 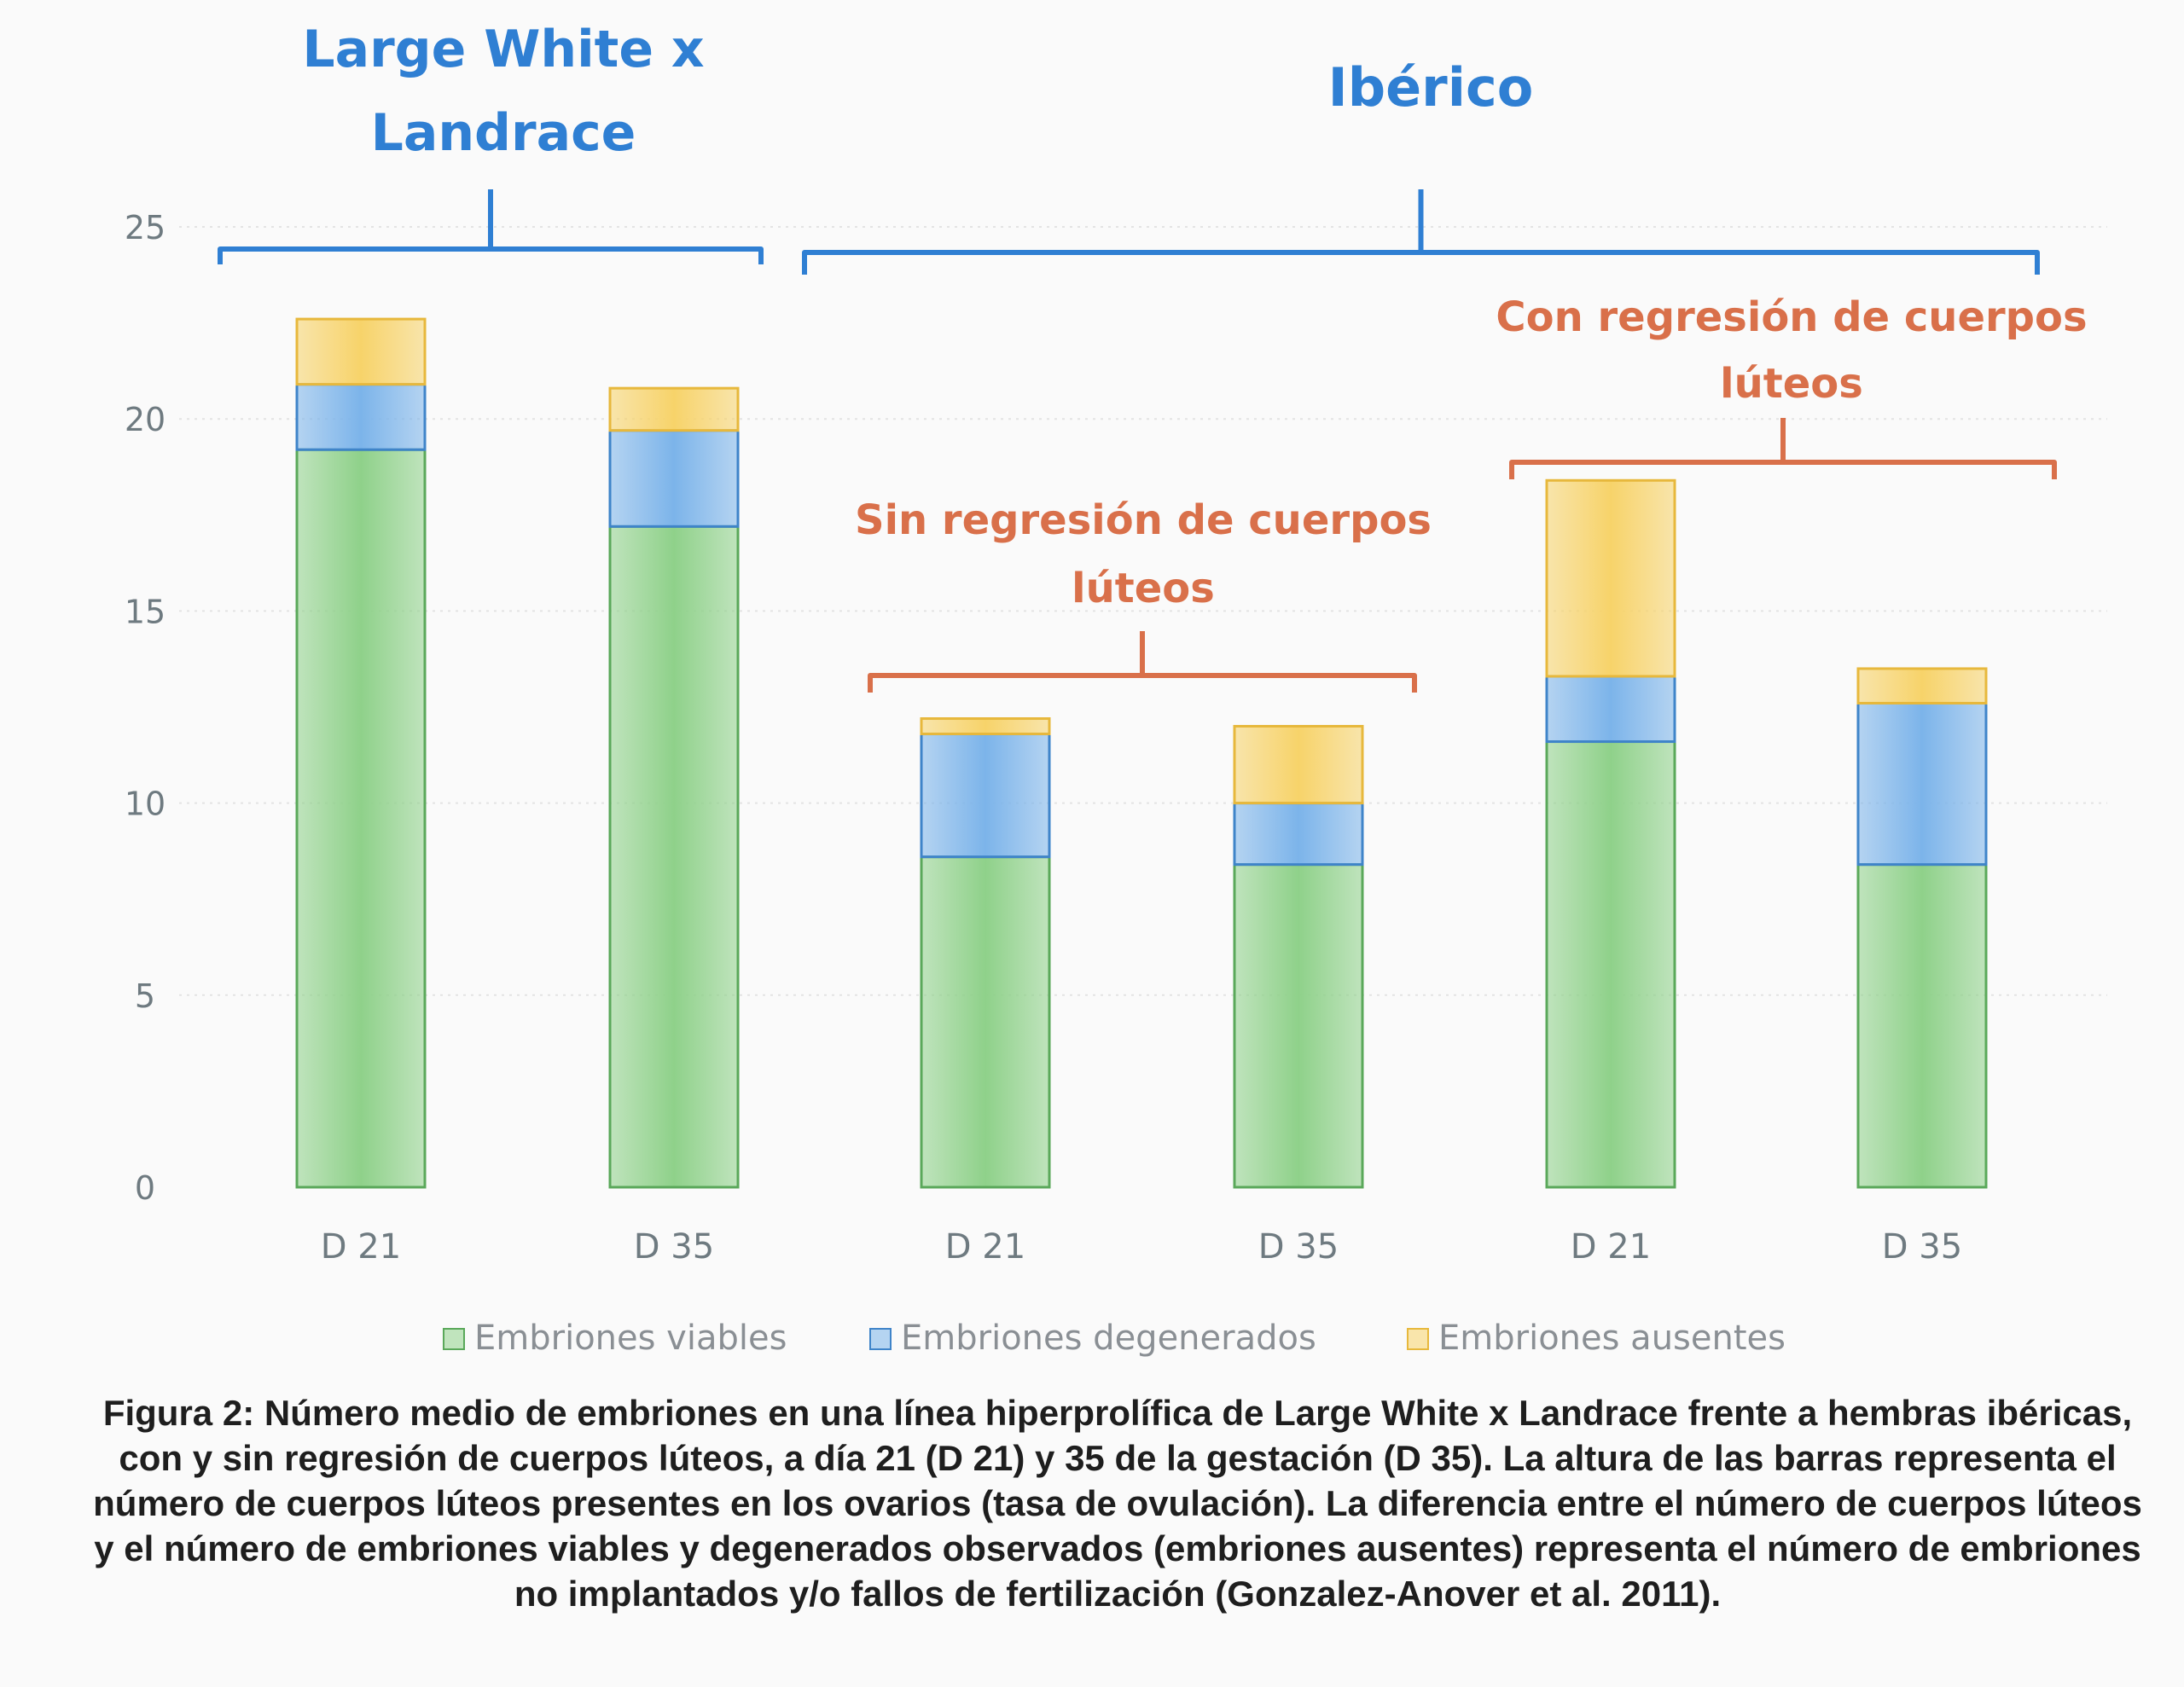 What do you see at coordinates (503, 50) in the screenshot?
I see `group-label-large-white-landrace: Large White x` at bounding box center [503, 50].